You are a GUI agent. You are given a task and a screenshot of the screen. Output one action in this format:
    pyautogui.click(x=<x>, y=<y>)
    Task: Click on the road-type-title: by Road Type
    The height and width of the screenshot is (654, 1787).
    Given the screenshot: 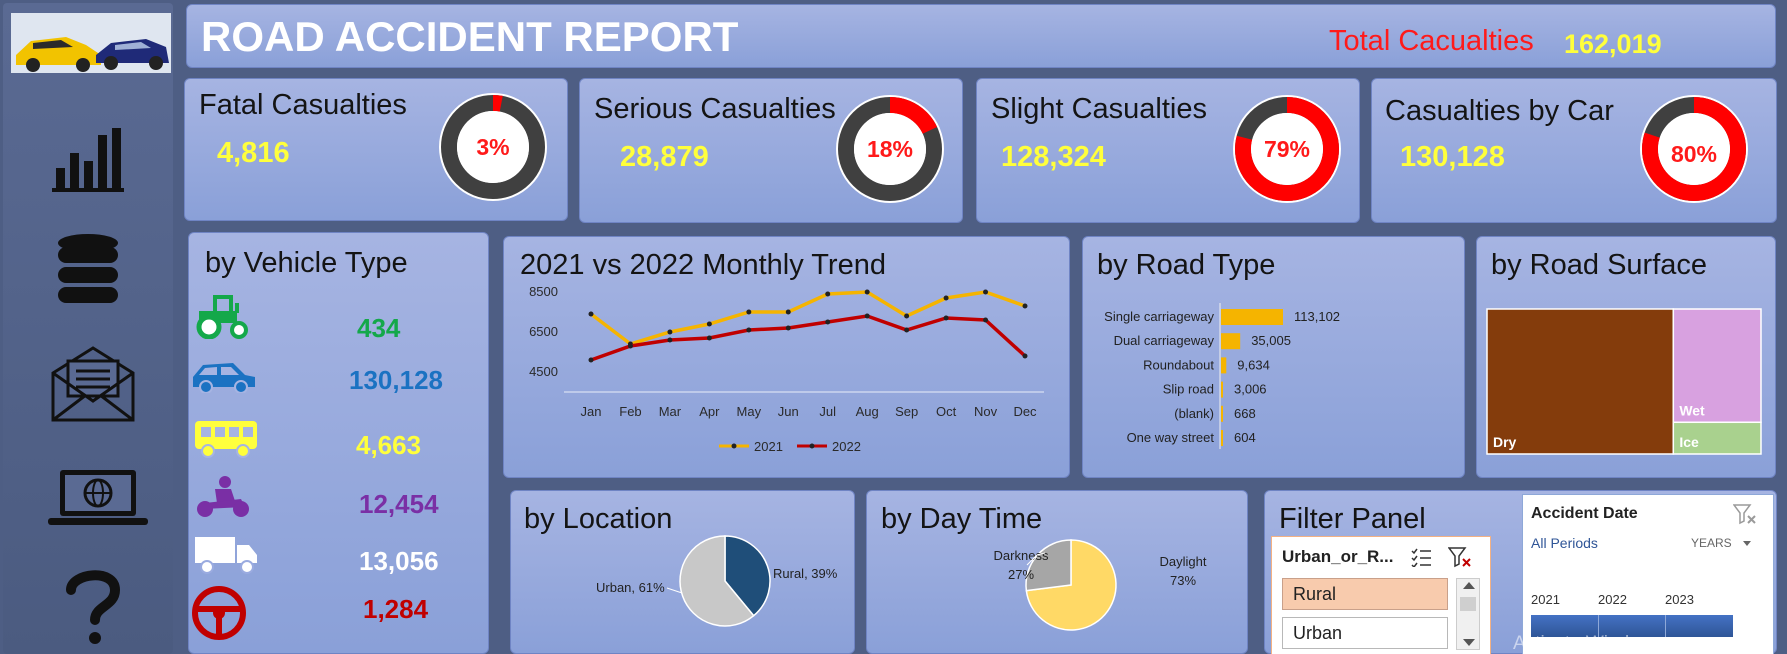 What is the action you would take?
    pyautogui.click(x=1186, y=265)
    